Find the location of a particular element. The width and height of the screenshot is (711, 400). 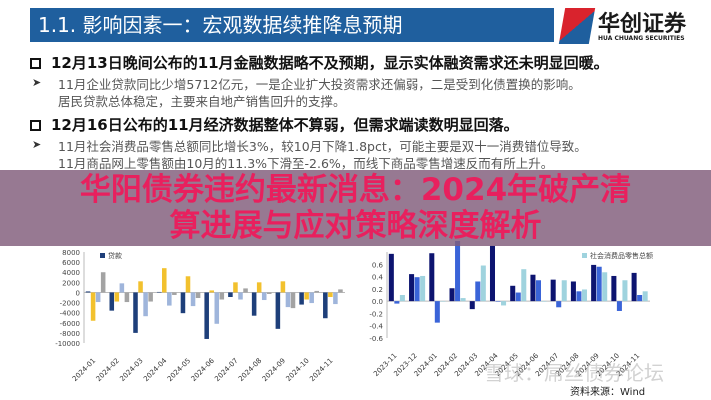

y-tick-label: -10000 is located at coordinates (67, 344).